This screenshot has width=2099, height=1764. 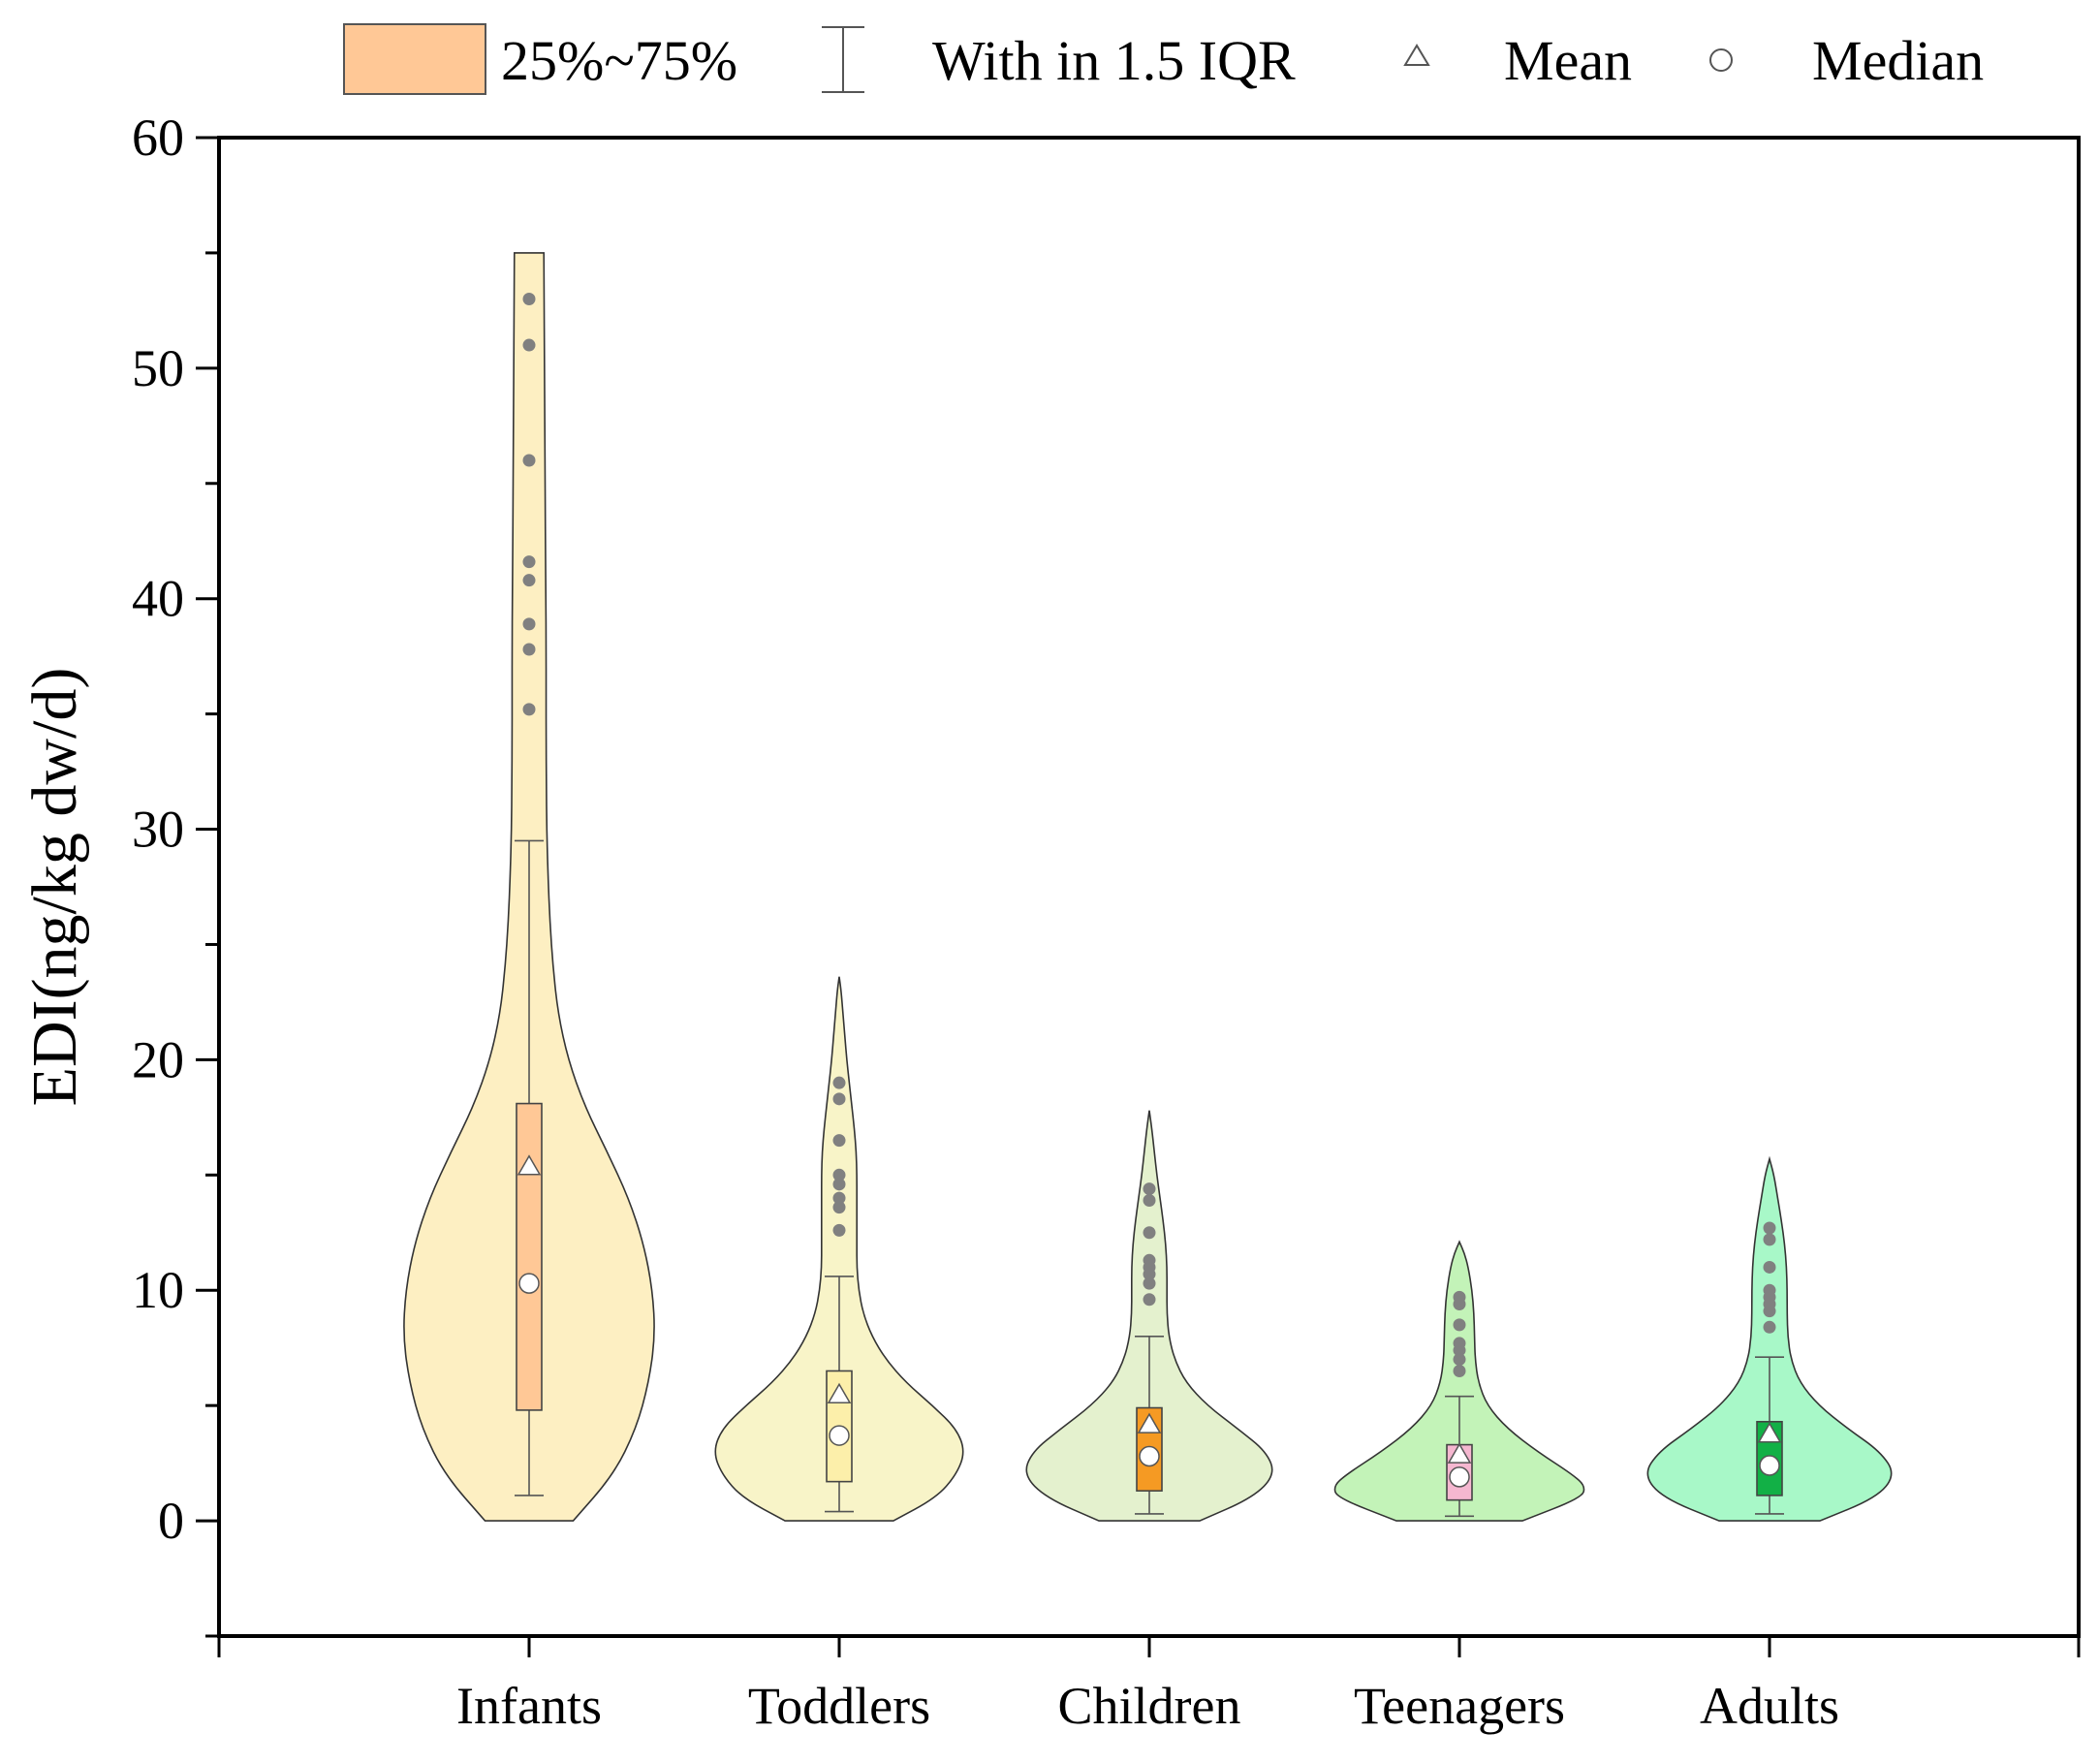 I want to click on x-tick-label: Infants, so click(x=529, y=1706).